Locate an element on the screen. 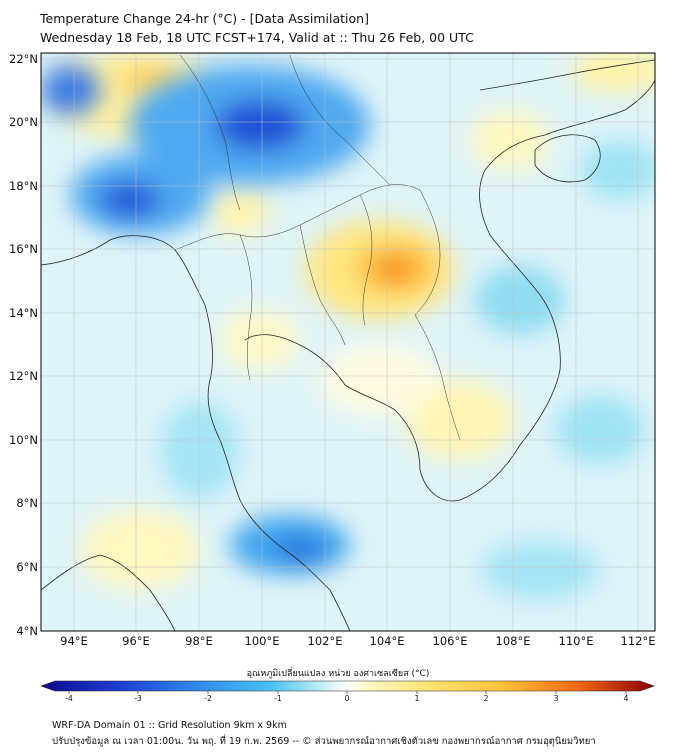 The image size is (676, 756). lon-tick: 94°E is located at coordinates (74, 641).